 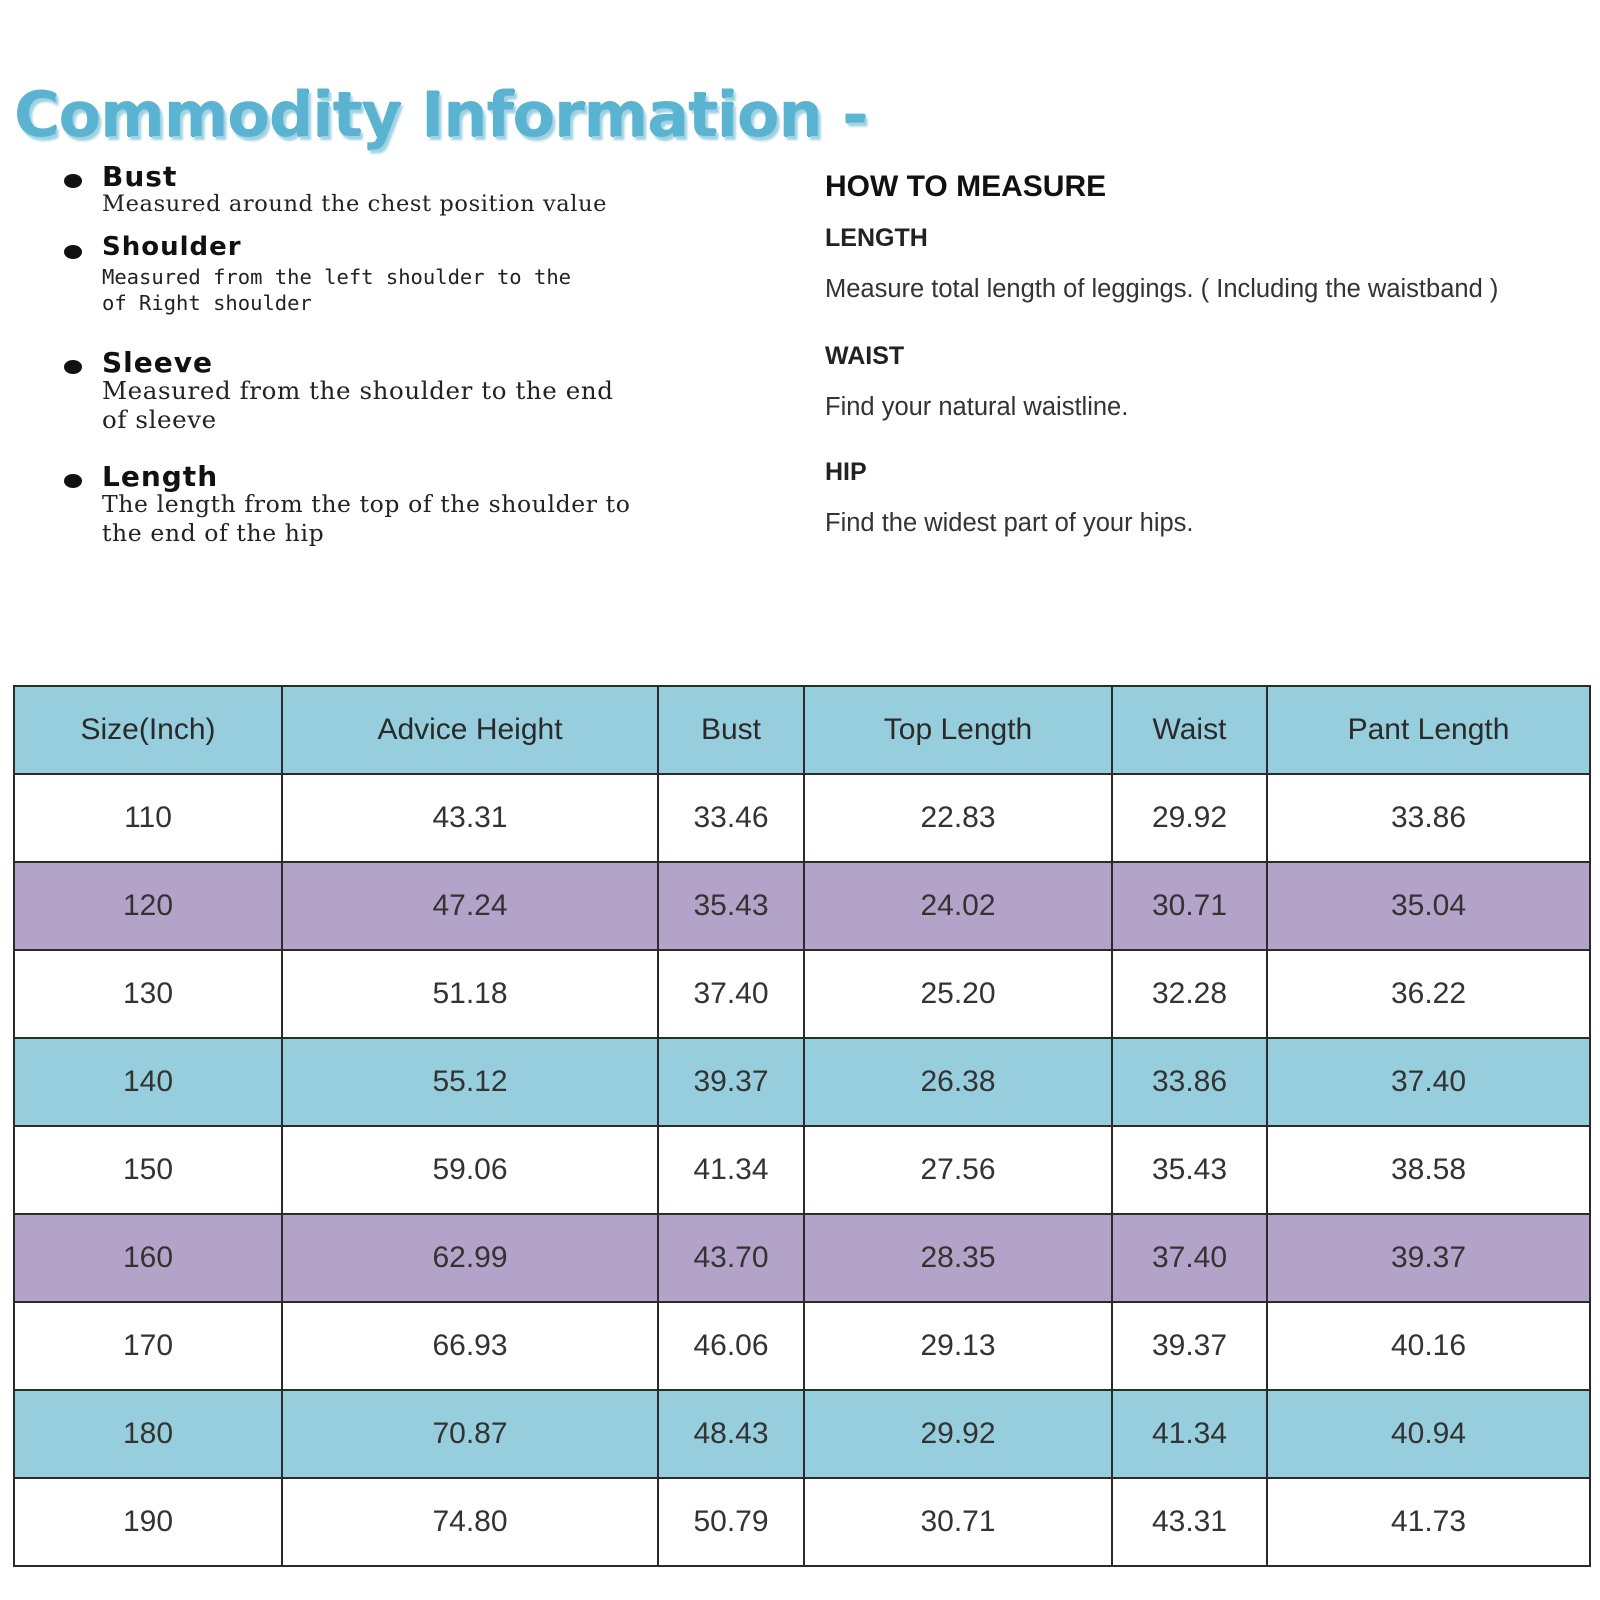 What do you see at coordinates (470, 1522) in the screenshot?
I see `table-cell: 74.80` at bounding box center [470, 1522].